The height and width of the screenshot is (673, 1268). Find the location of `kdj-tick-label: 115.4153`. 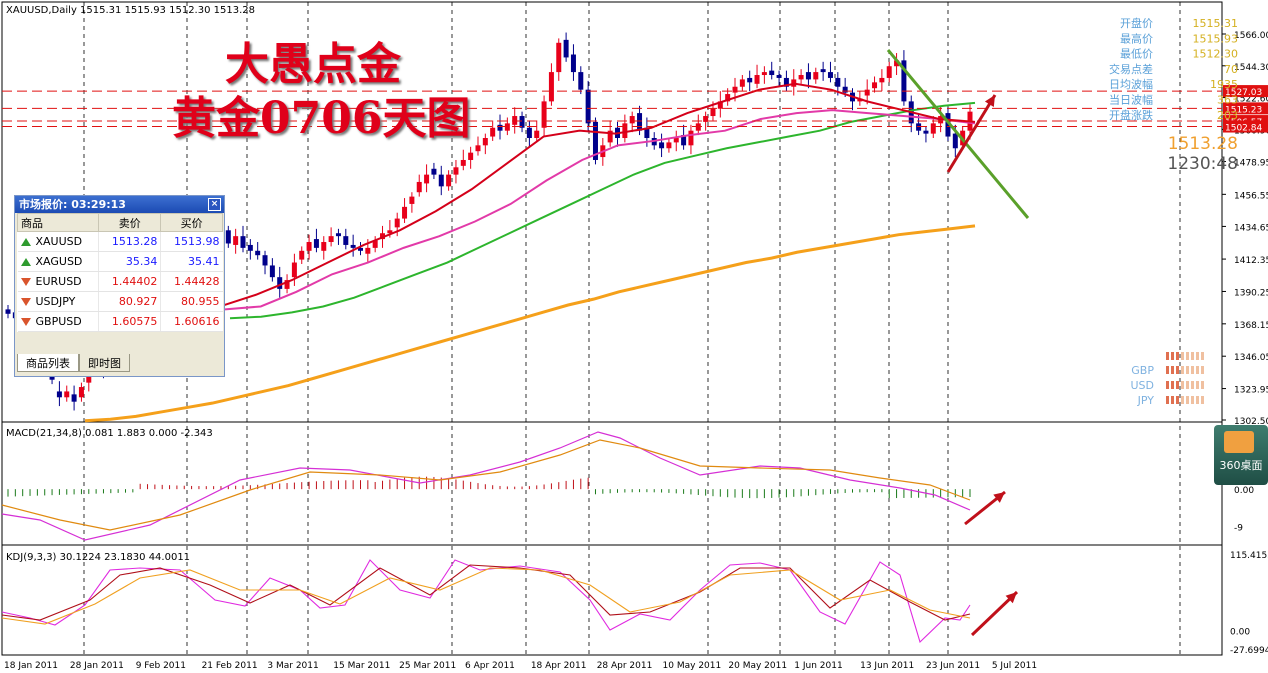

kdj-tick-label: 115.4153 is located at coordinates (1249, 556).